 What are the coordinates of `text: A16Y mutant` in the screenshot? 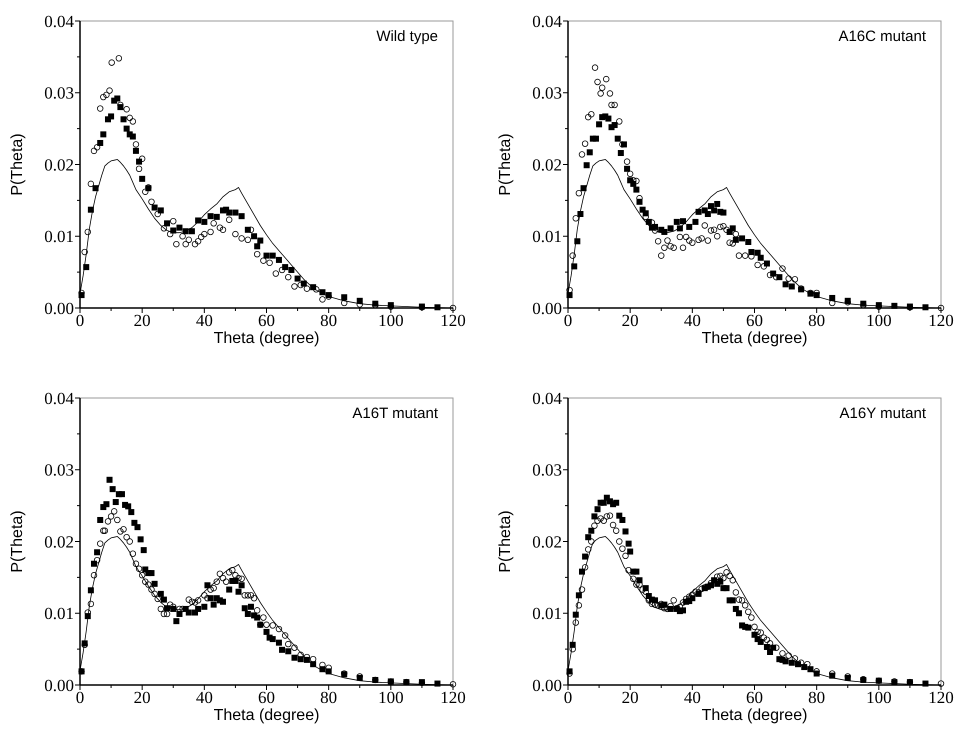 It's located at (883, 413).